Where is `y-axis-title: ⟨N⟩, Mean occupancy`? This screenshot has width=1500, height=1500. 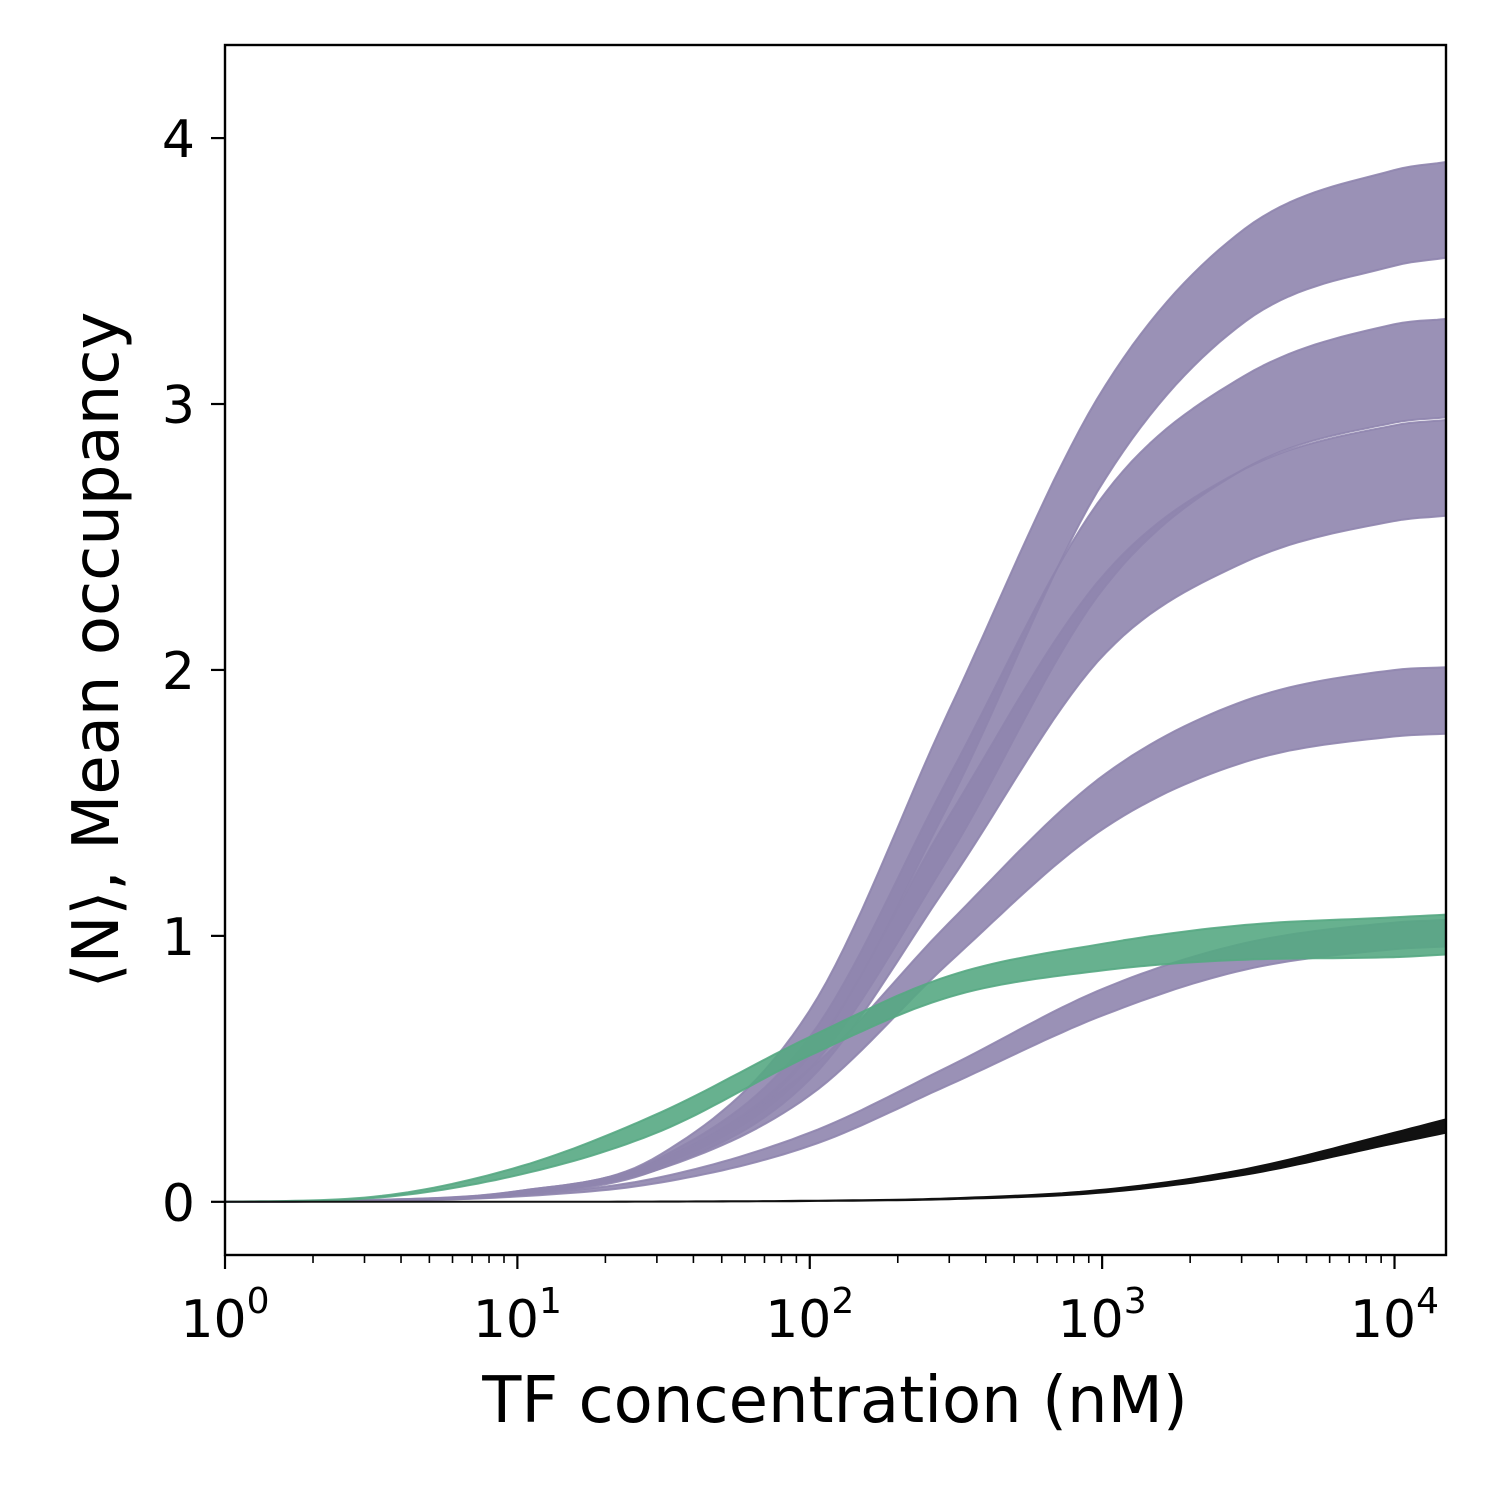 y-axis-title: ⟨N⟩, Mean occupancy is located at coordinates (97, 650).